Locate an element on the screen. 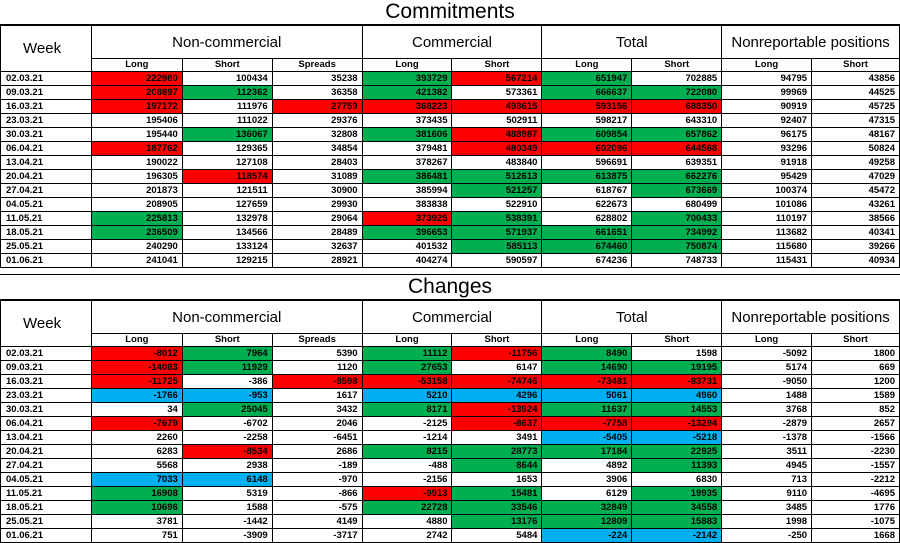  value-cell: 9110 is located at coordinates (767, 493).